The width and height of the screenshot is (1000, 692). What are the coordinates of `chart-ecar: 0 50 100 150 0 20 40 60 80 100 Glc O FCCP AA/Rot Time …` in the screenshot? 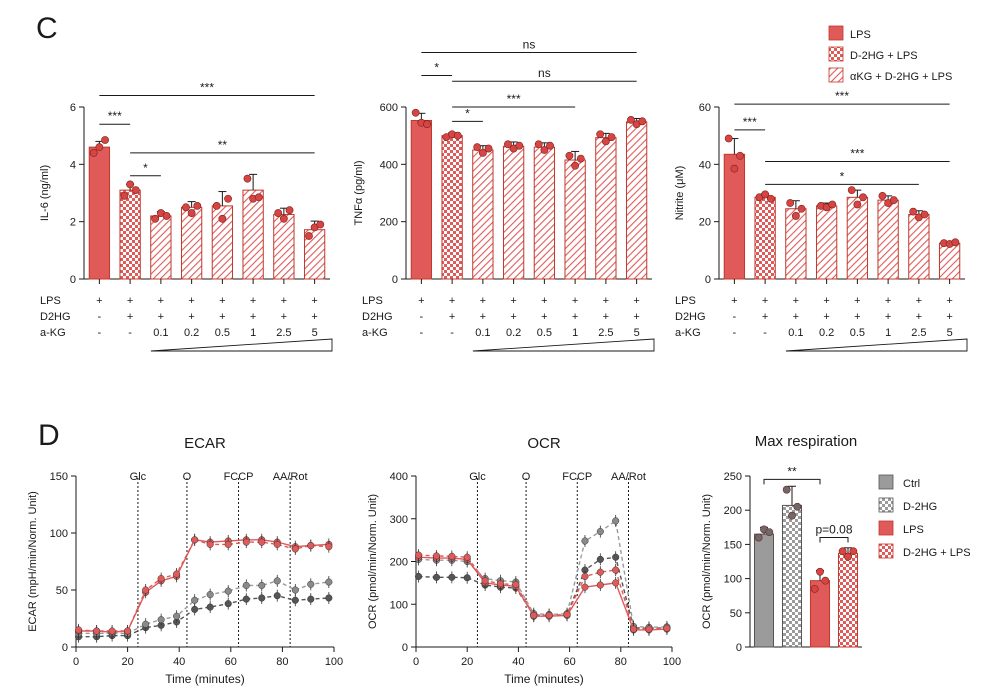 It's located at (185, 560).